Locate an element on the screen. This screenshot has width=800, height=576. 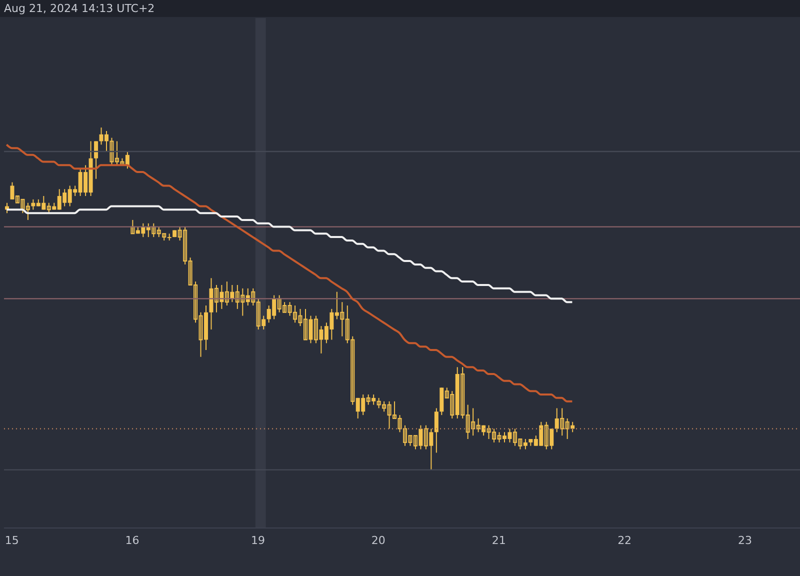
text: Aug 21, 2024 14:13 UTC+2 is located at coordinates (79, 8).